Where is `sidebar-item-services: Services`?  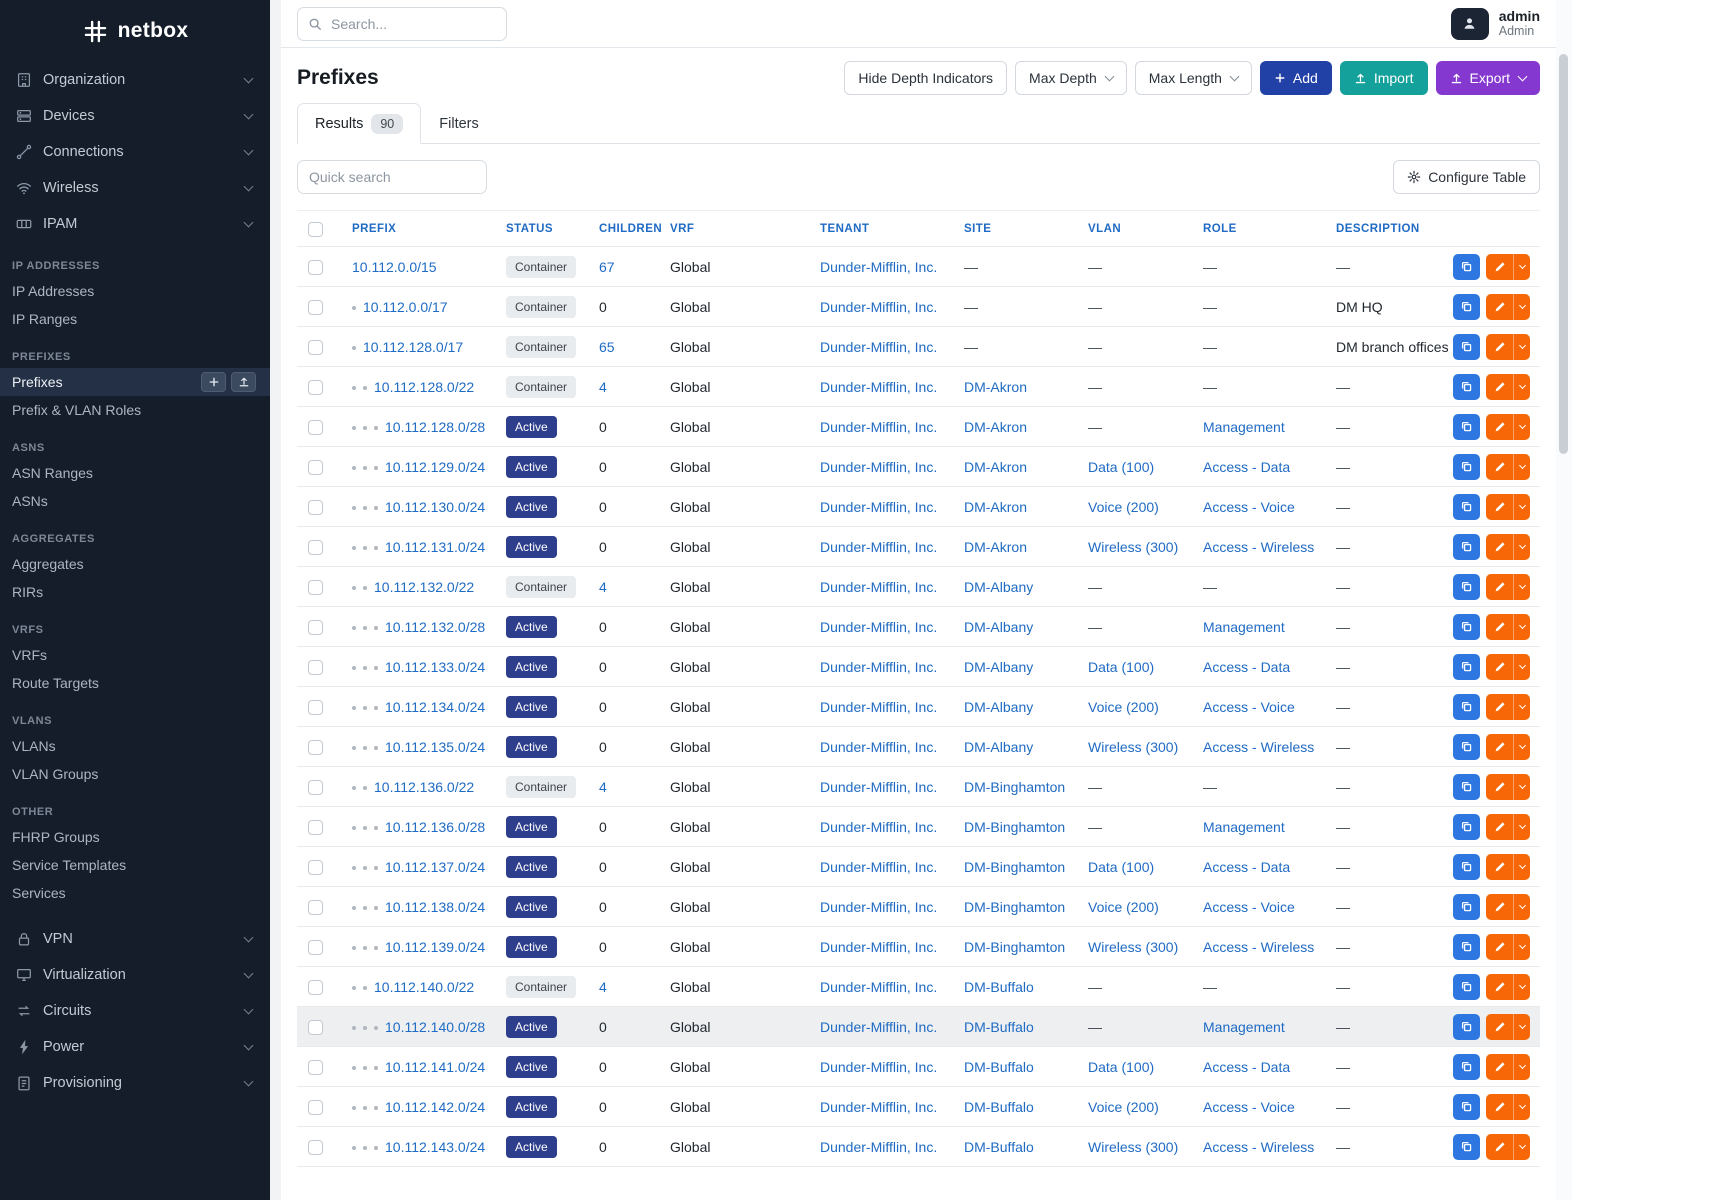
sidebar-item-services: Services is located at coordinates (39, 893).